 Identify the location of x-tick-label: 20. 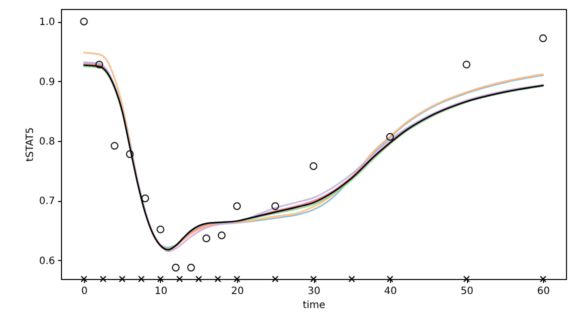
(237, 291).